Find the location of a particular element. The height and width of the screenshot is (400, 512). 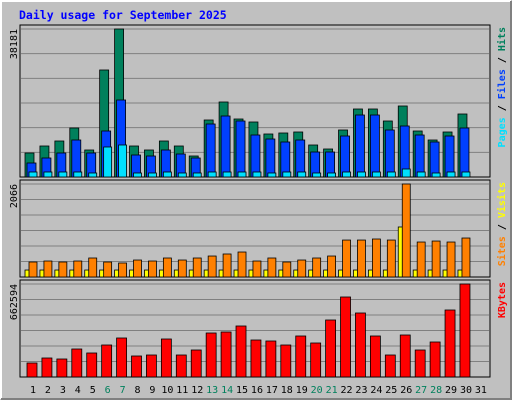

legend-entry: Sites is located at coordinates (502, 251).